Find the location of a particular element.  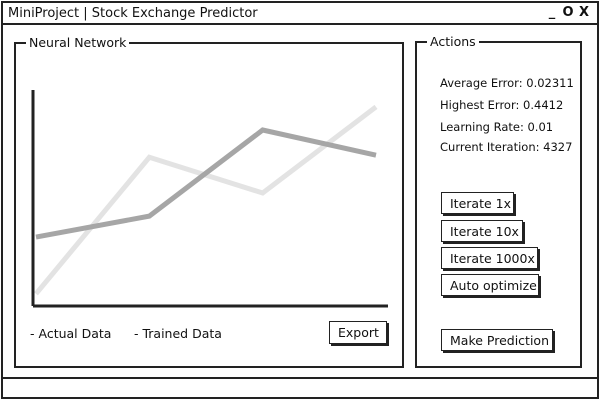

export-button: Export is located at coordinates (358, 332).